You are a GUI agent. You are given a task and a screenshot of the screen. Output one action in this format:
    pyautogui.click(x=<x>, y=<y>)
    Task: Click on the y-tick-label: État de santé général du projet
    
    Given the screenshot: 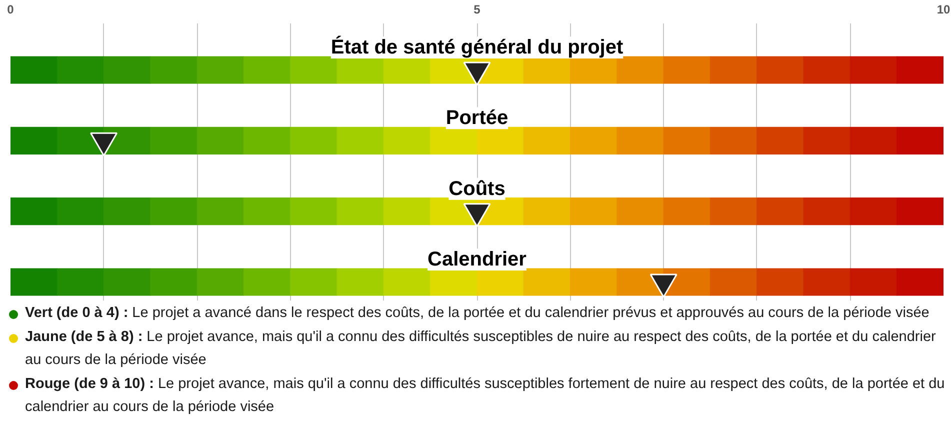 What is the action you would take?
    pyautogui.click(x=477, y=47)
    